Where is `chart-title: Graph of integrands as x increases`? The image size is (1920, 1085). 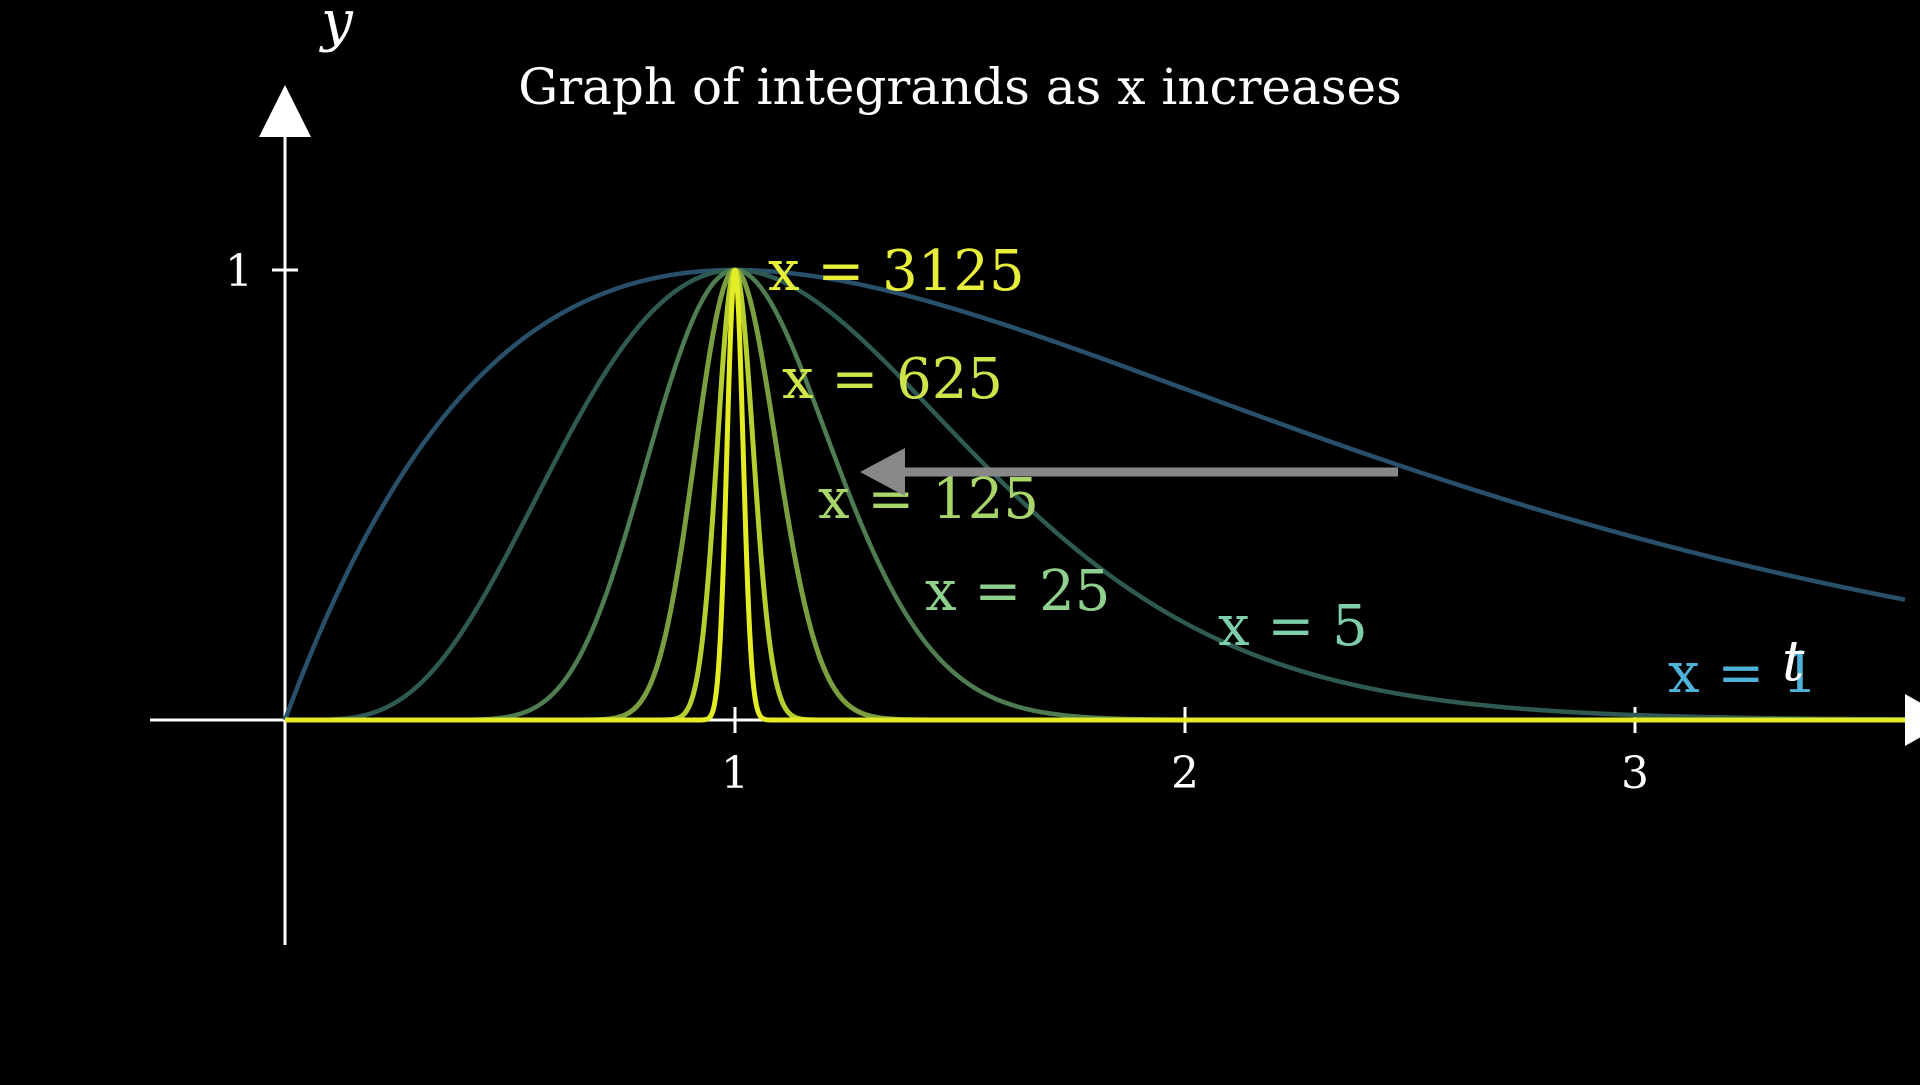 chart-title: Graph of integrands as x increases is located at coordinates (960, 87).